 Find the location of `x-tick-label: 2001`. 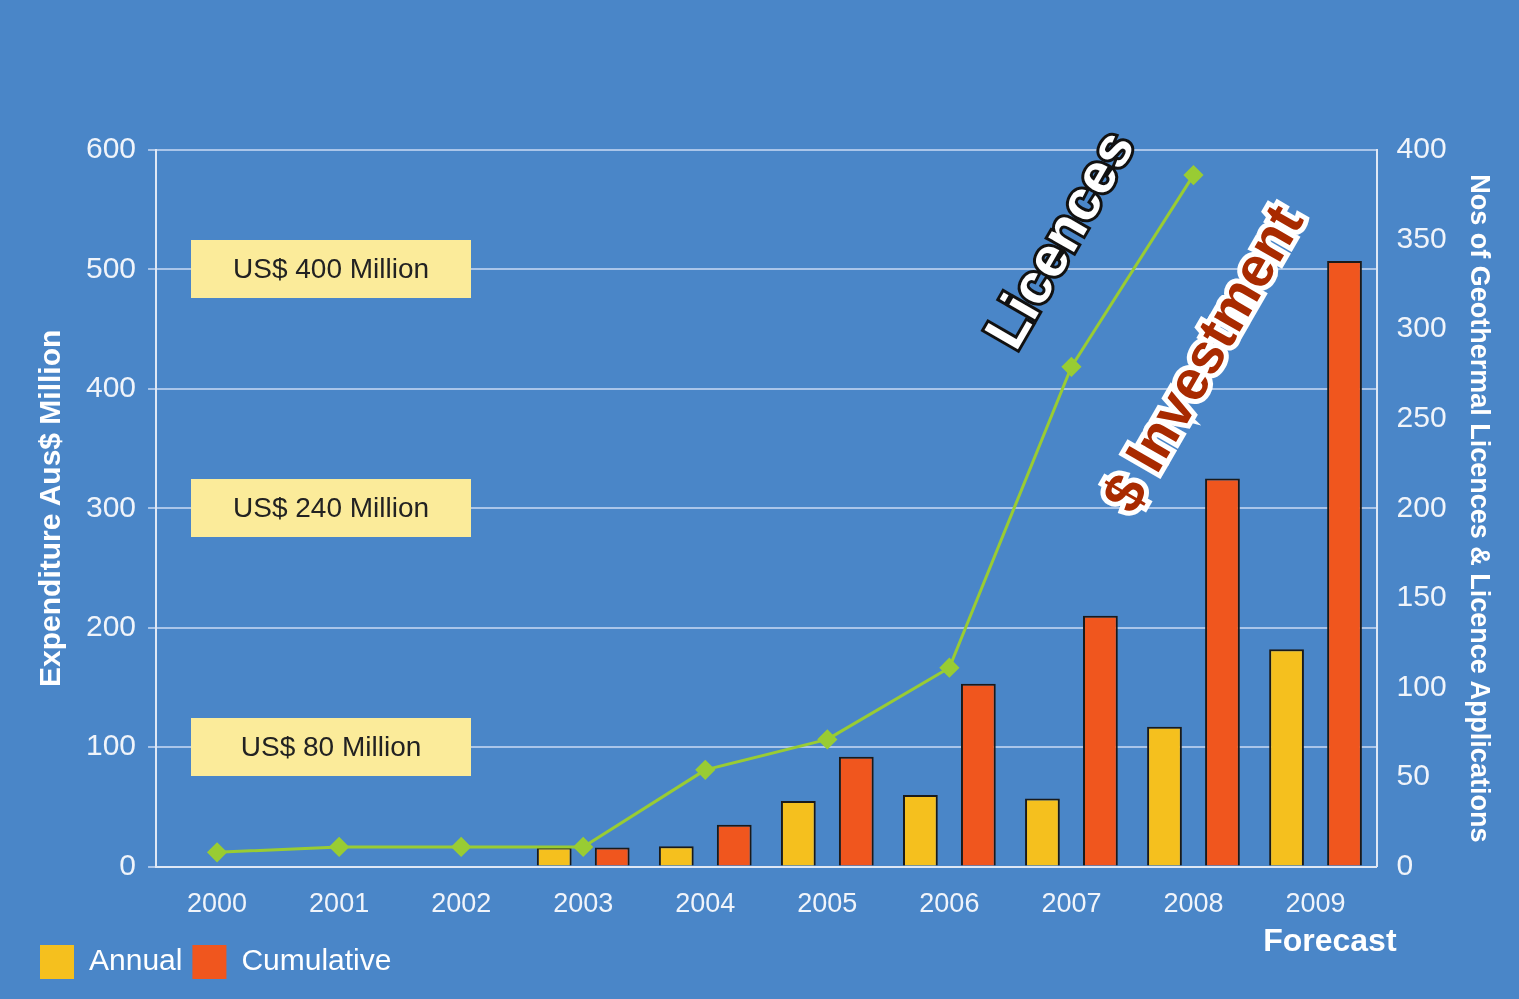

x-tick-label: 2001 is located at coordinates (339, 903).